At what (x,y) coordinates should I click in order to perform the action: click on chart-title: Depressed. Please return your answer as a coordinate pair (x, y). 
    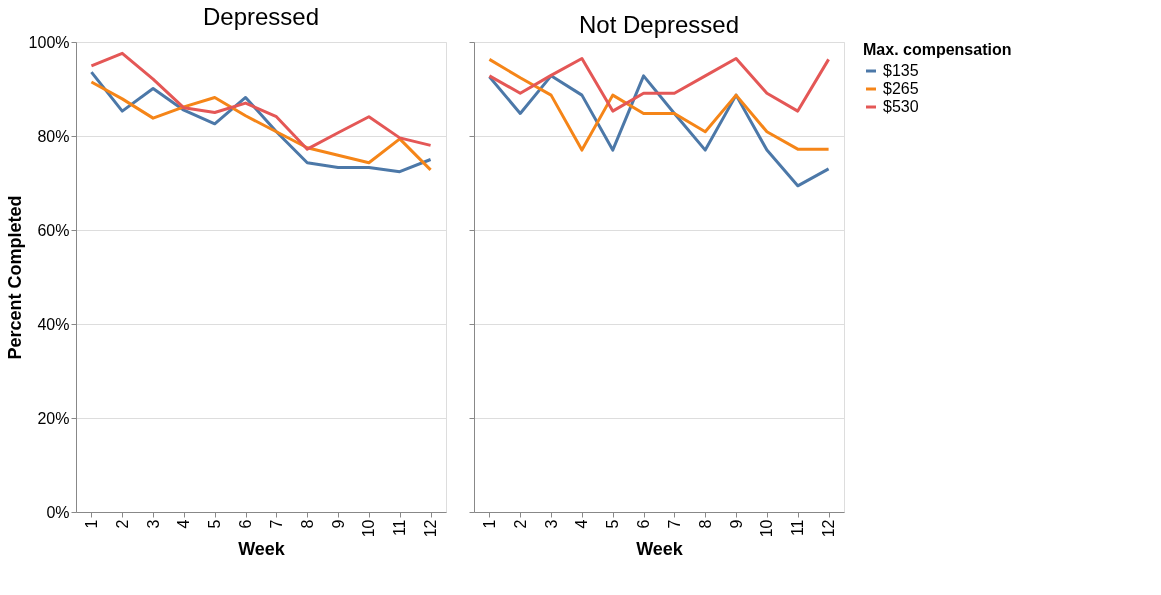
    Looking at the image, I should click on (261, 16).